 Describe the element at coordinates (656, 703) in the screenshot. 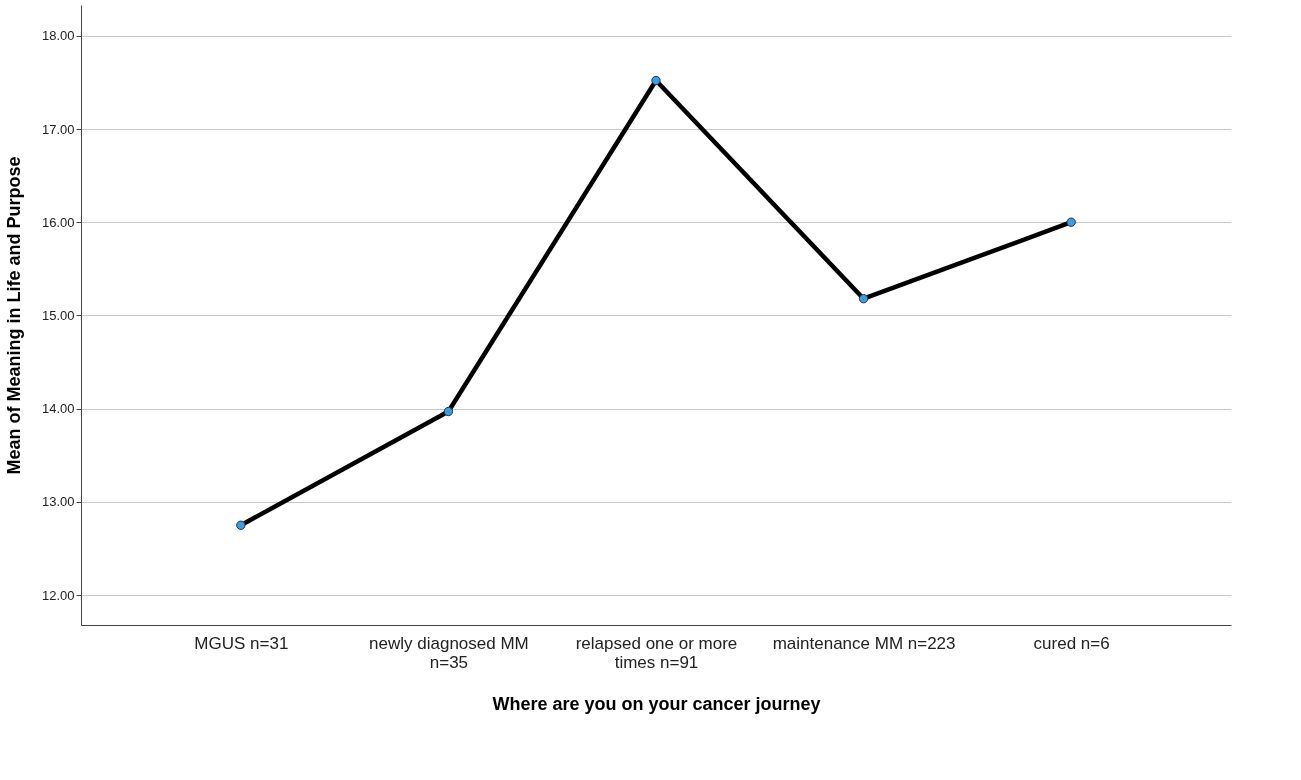

I see `x-axis-title: Where are you on your cancer journey` at that location.